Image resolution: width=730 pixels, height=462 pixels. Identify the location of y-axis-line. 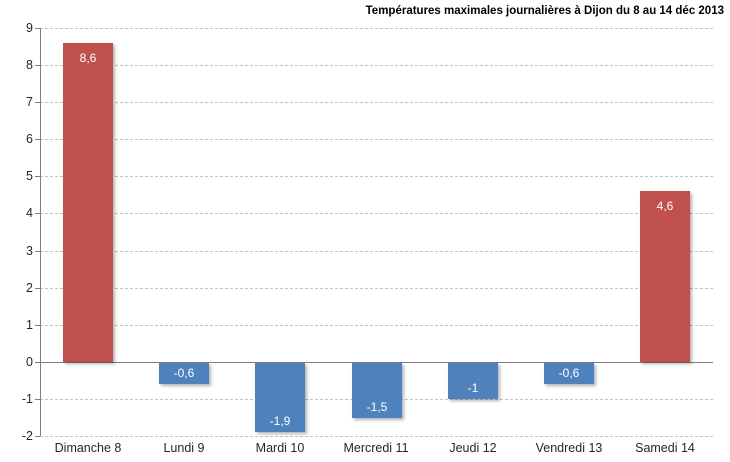
(40, 232).